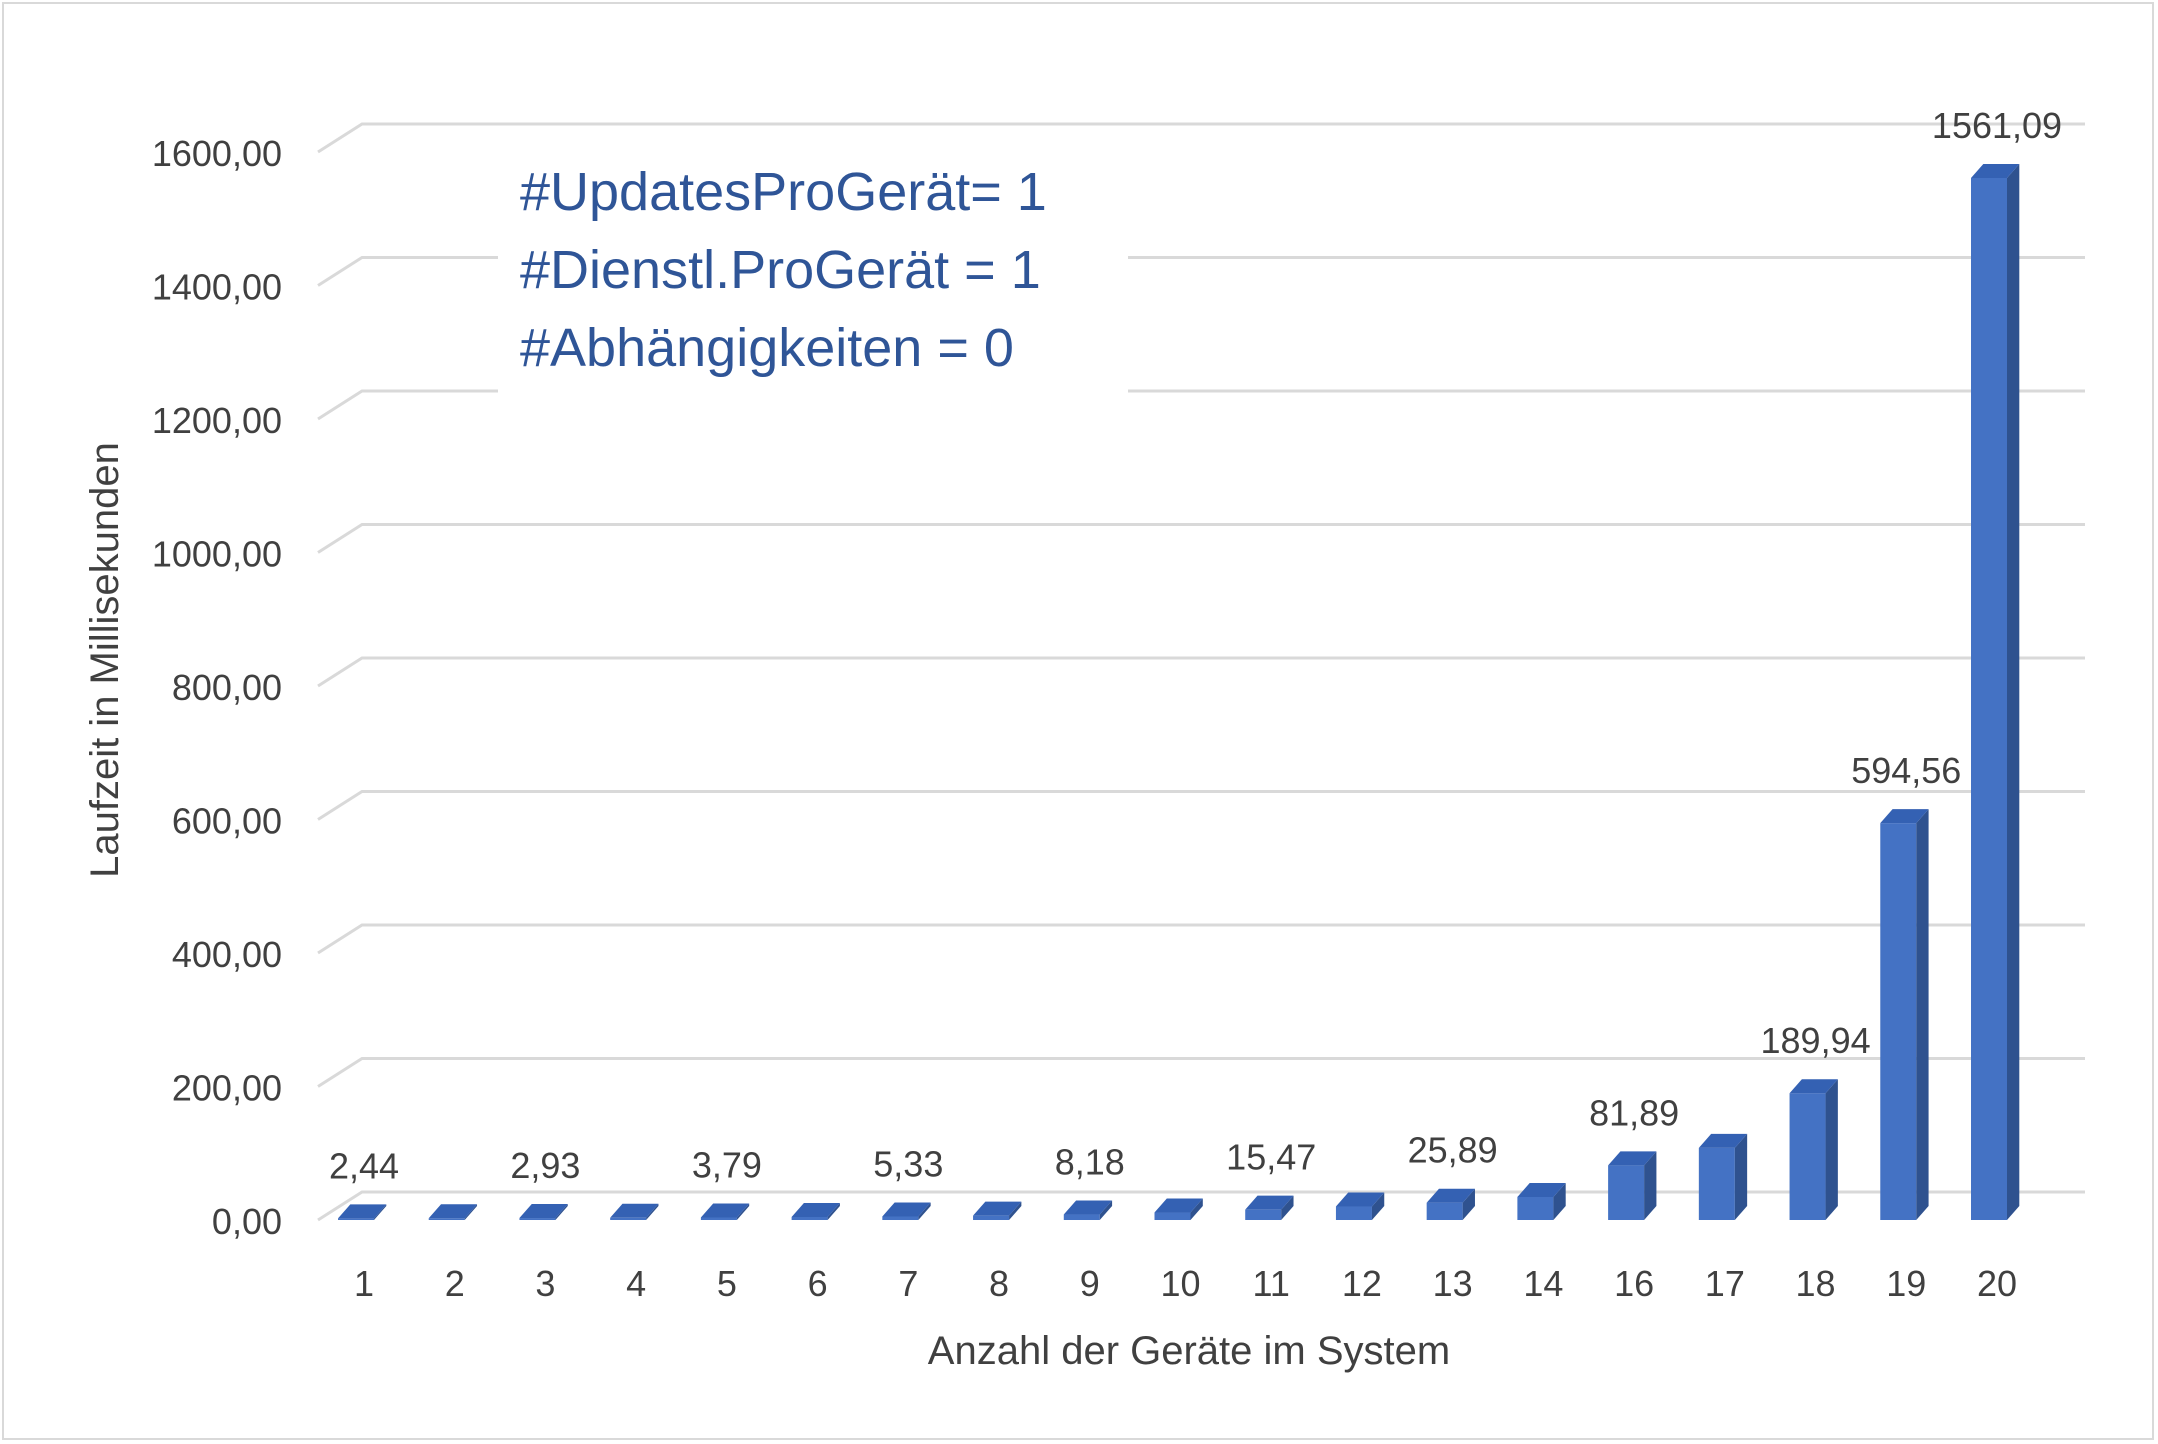 Image resolution: width=2158 pixels, height=1444 pixels. Describe the element at coordinates (217, 287) in the screenshot. I see `y-tick-label: 1400,00` at that location.